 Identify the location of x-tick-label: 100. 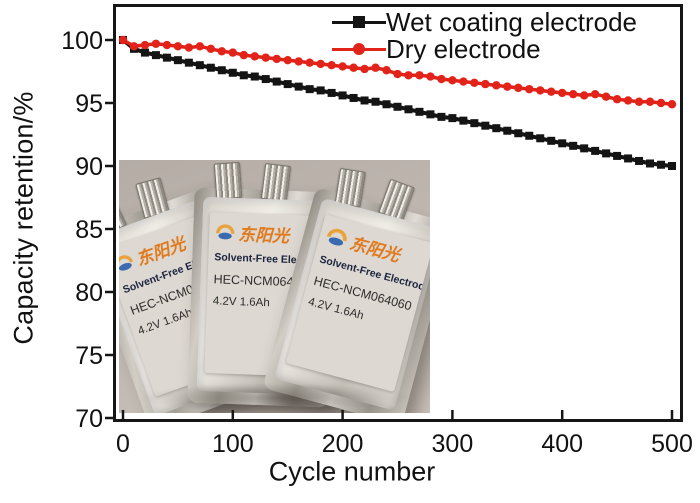
(233, 444).